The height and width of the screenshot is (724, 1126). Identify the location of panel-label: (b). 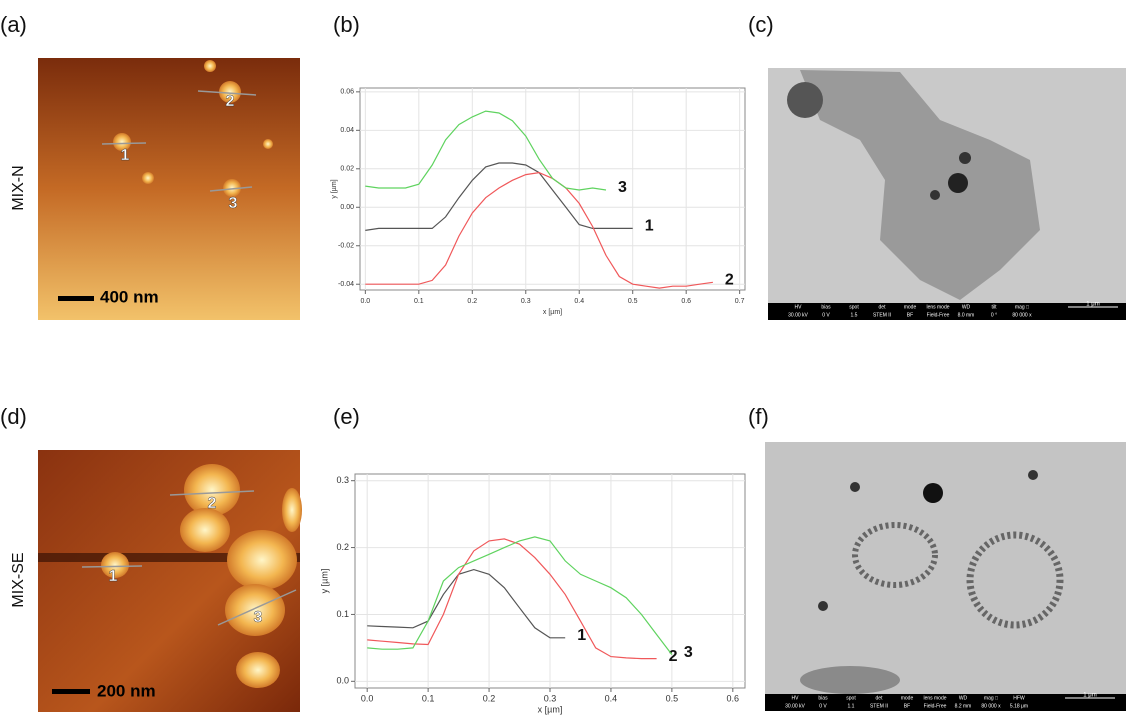
(346, 24).